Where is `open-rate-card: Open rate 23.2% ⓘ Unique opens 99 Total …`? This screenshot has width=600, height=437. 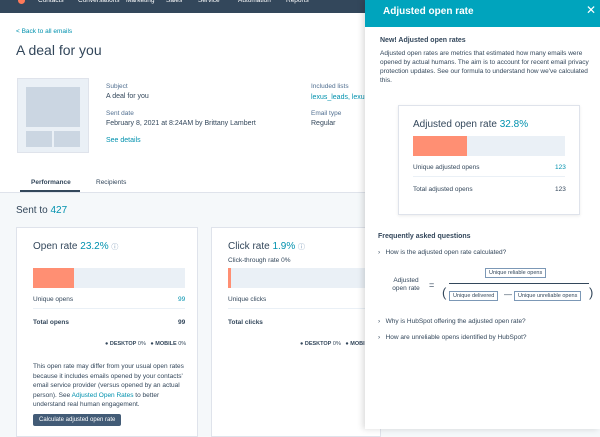
open-rate-card: Open rate 23.2% ⓘ Unique opens 99 Total … is located at coordinates (107, 332).